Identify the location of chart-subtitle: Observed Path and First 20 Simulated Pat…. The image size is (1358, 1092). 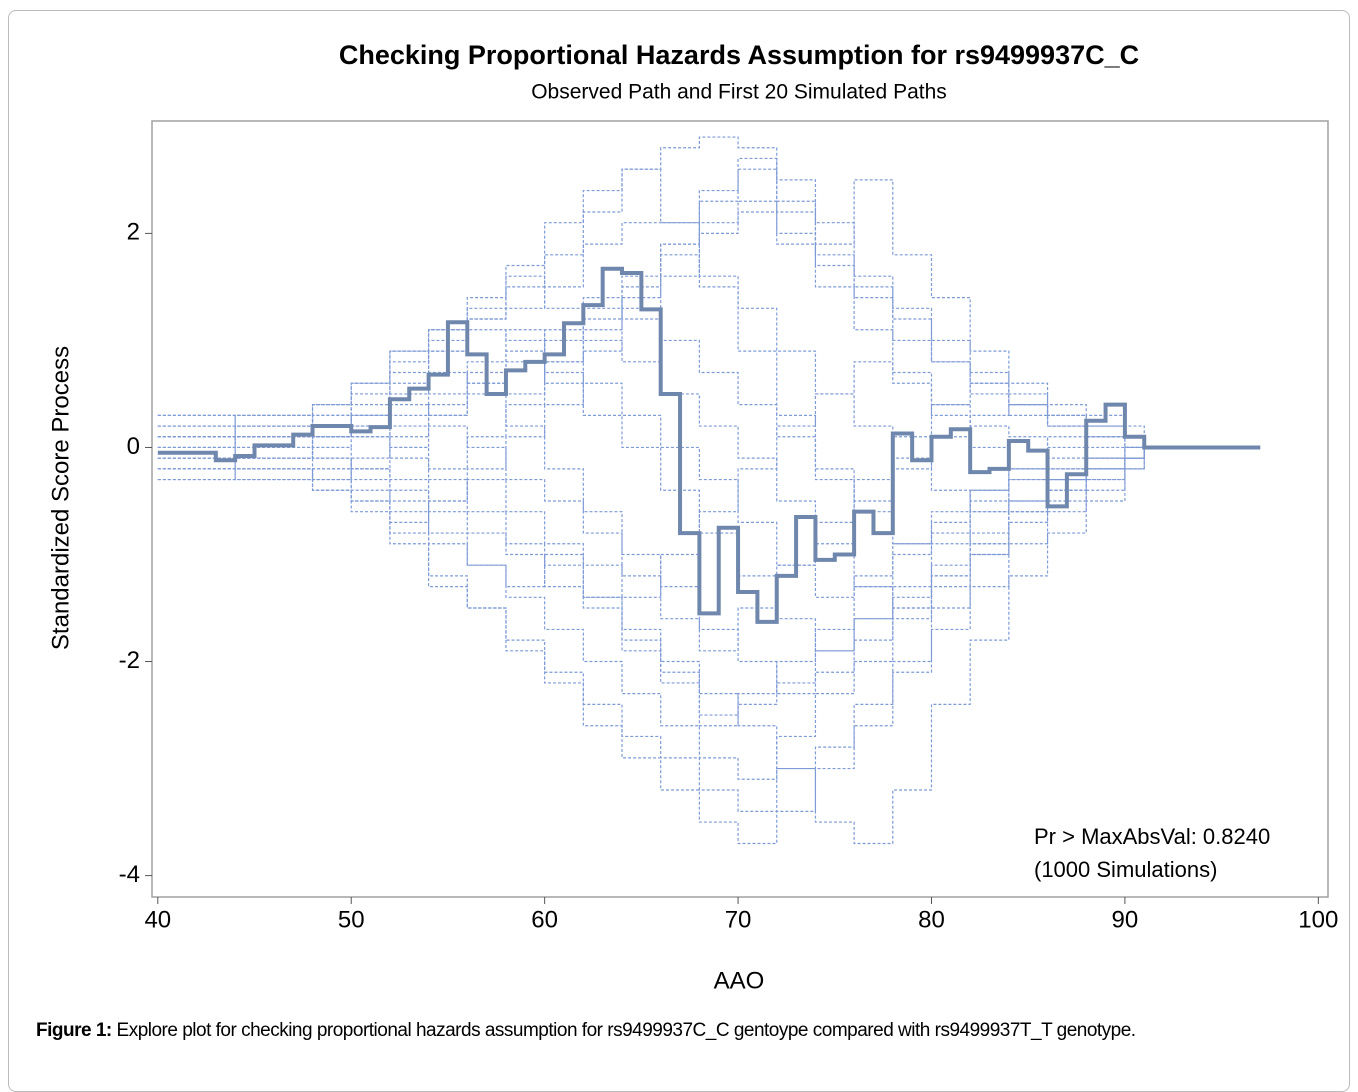
(739, 92).